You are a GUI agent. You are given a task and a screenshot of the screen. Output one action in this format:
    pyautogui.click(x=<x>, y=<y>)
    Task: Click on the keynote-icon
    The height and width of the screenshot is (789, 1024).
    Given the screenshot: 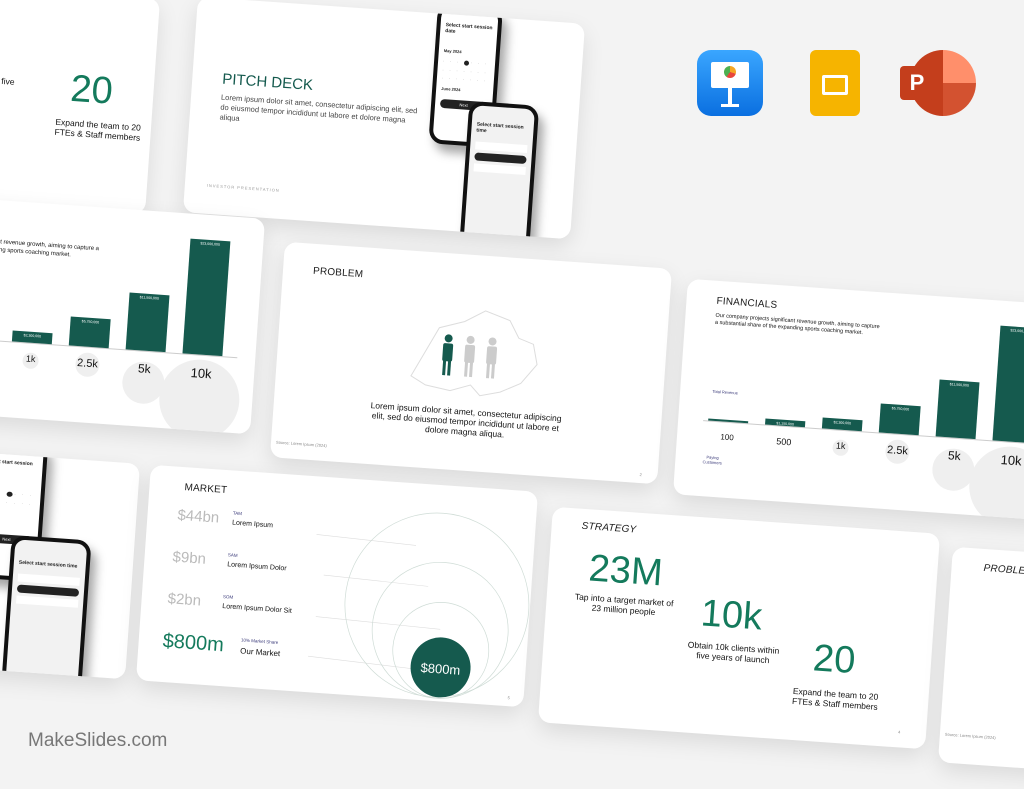 What is the action you would take?
    pyautogui.click(x=730, y=83)
    